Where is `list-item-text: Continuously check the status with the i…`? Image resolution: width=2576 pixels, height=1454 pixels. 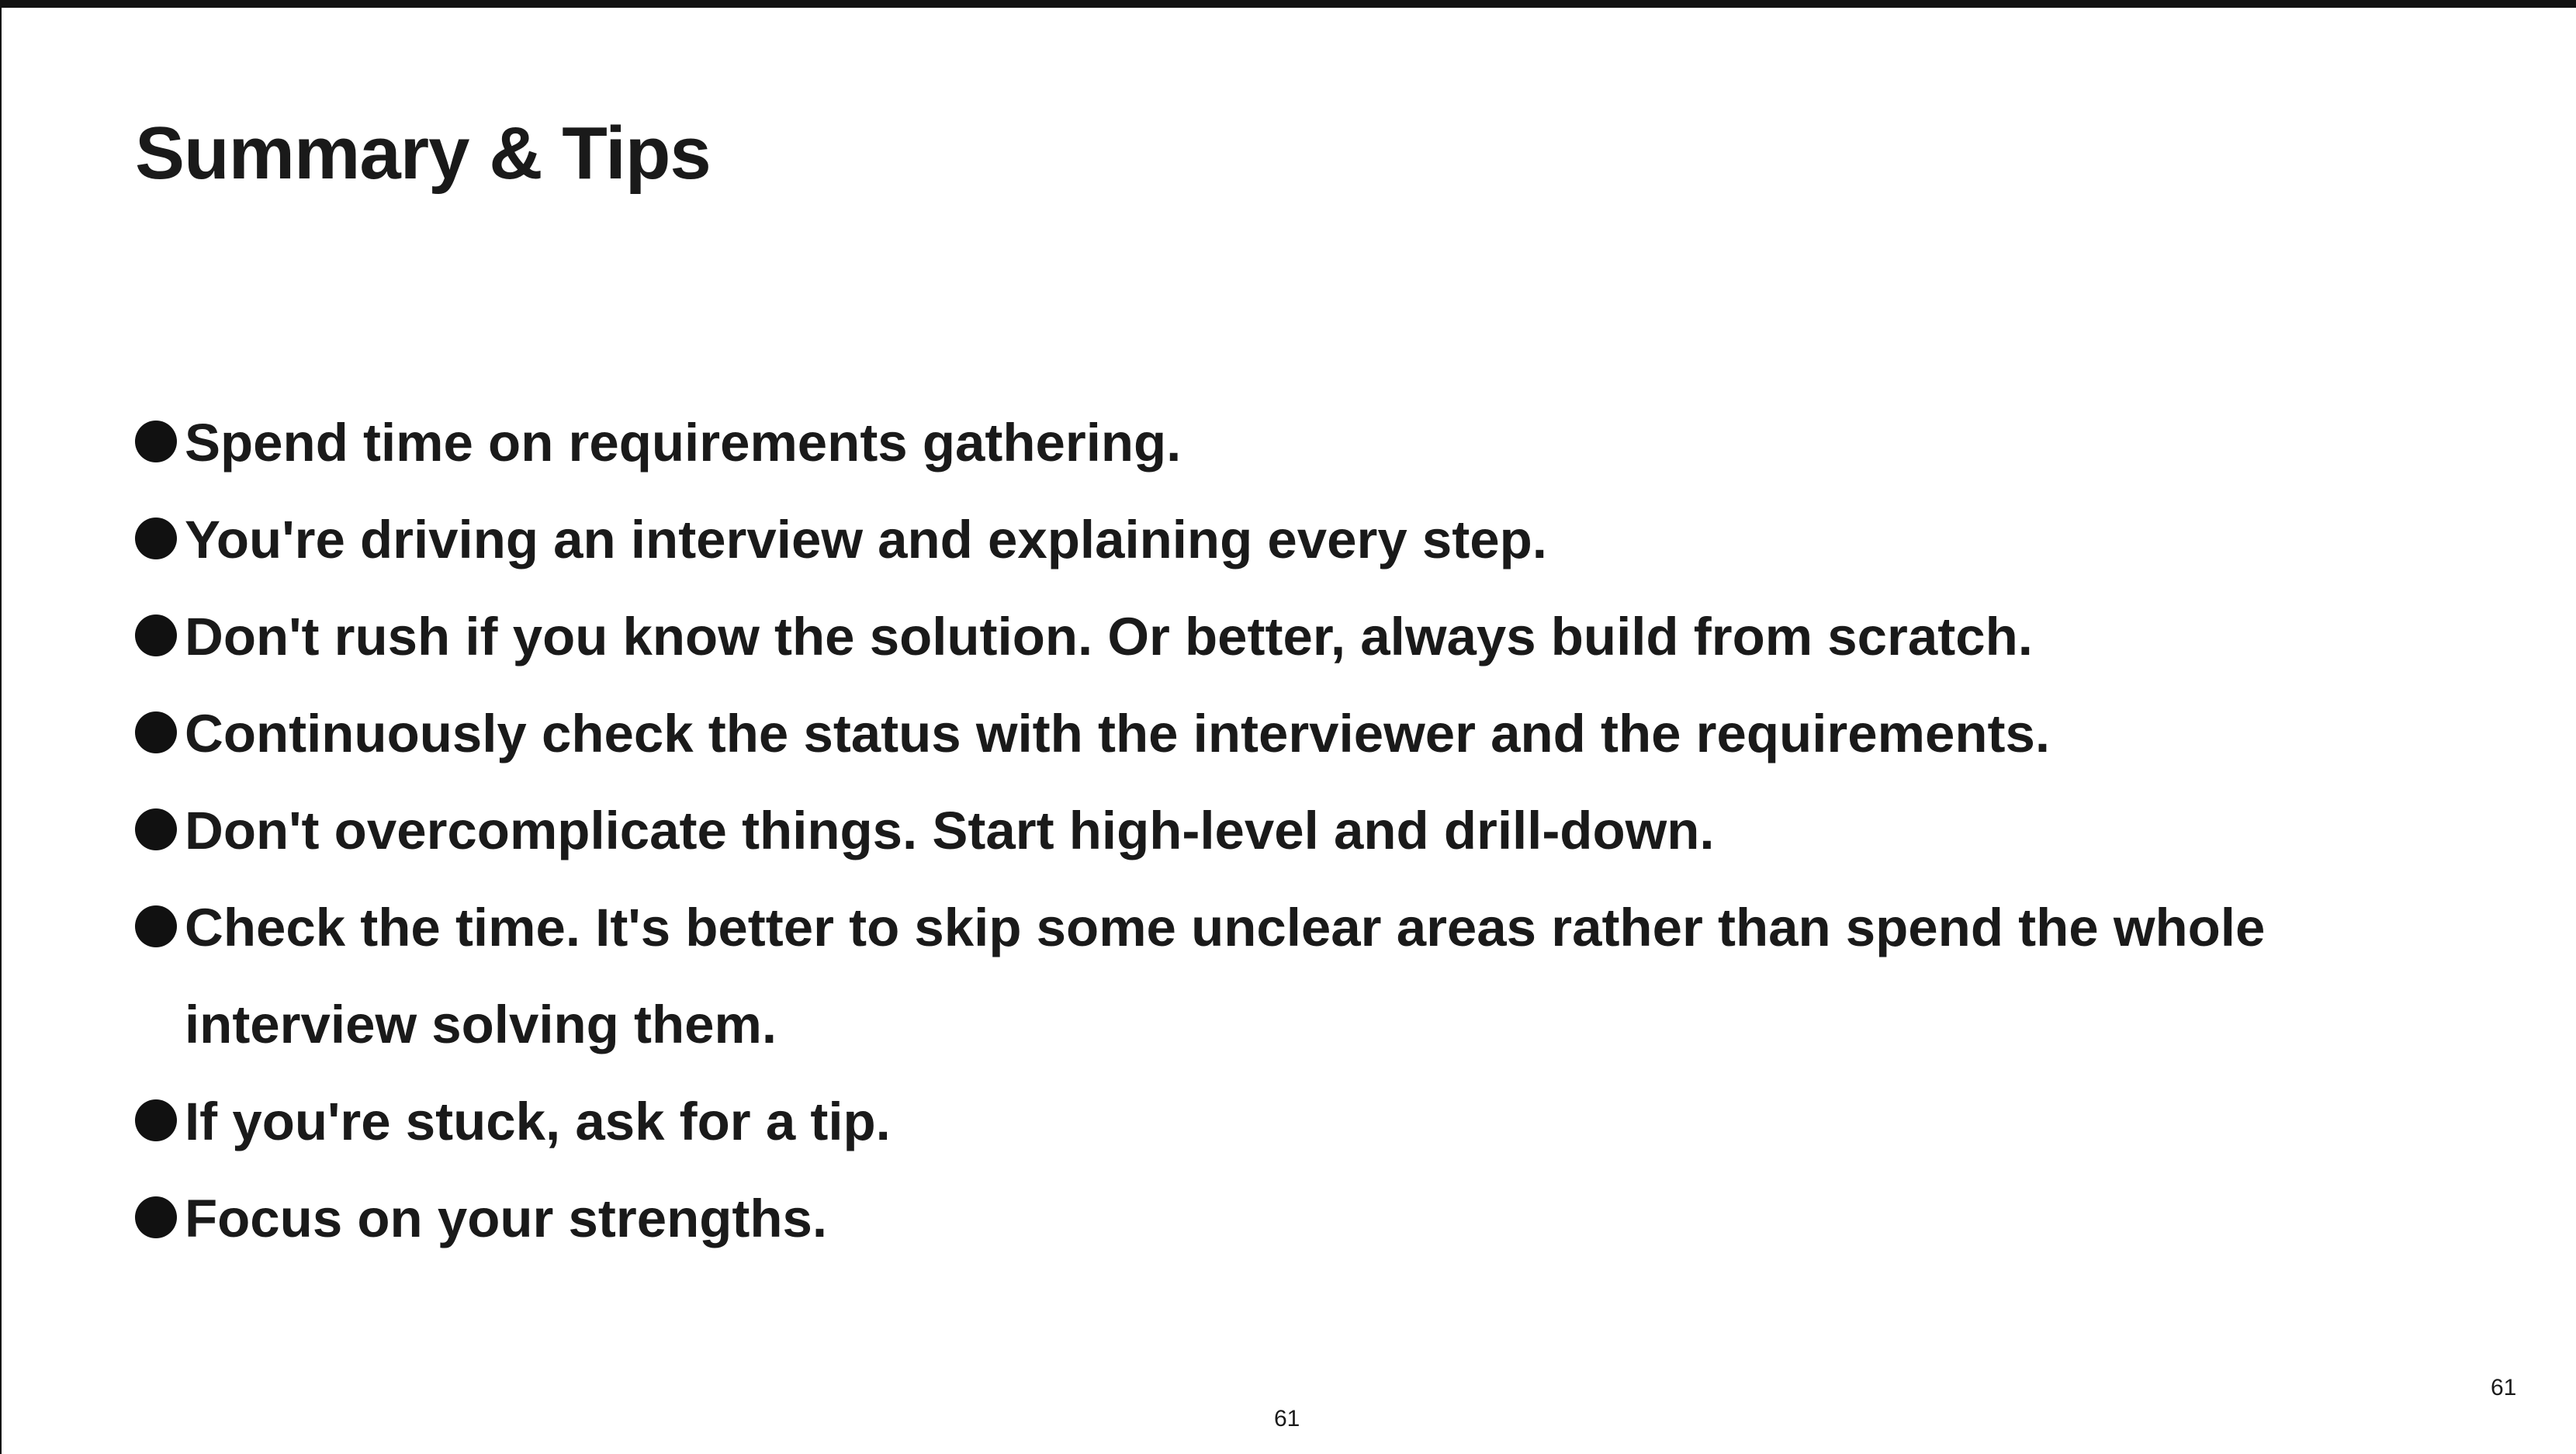 list-item-text: Continuously check the status with the i… is located at coordinates (1117, 733).